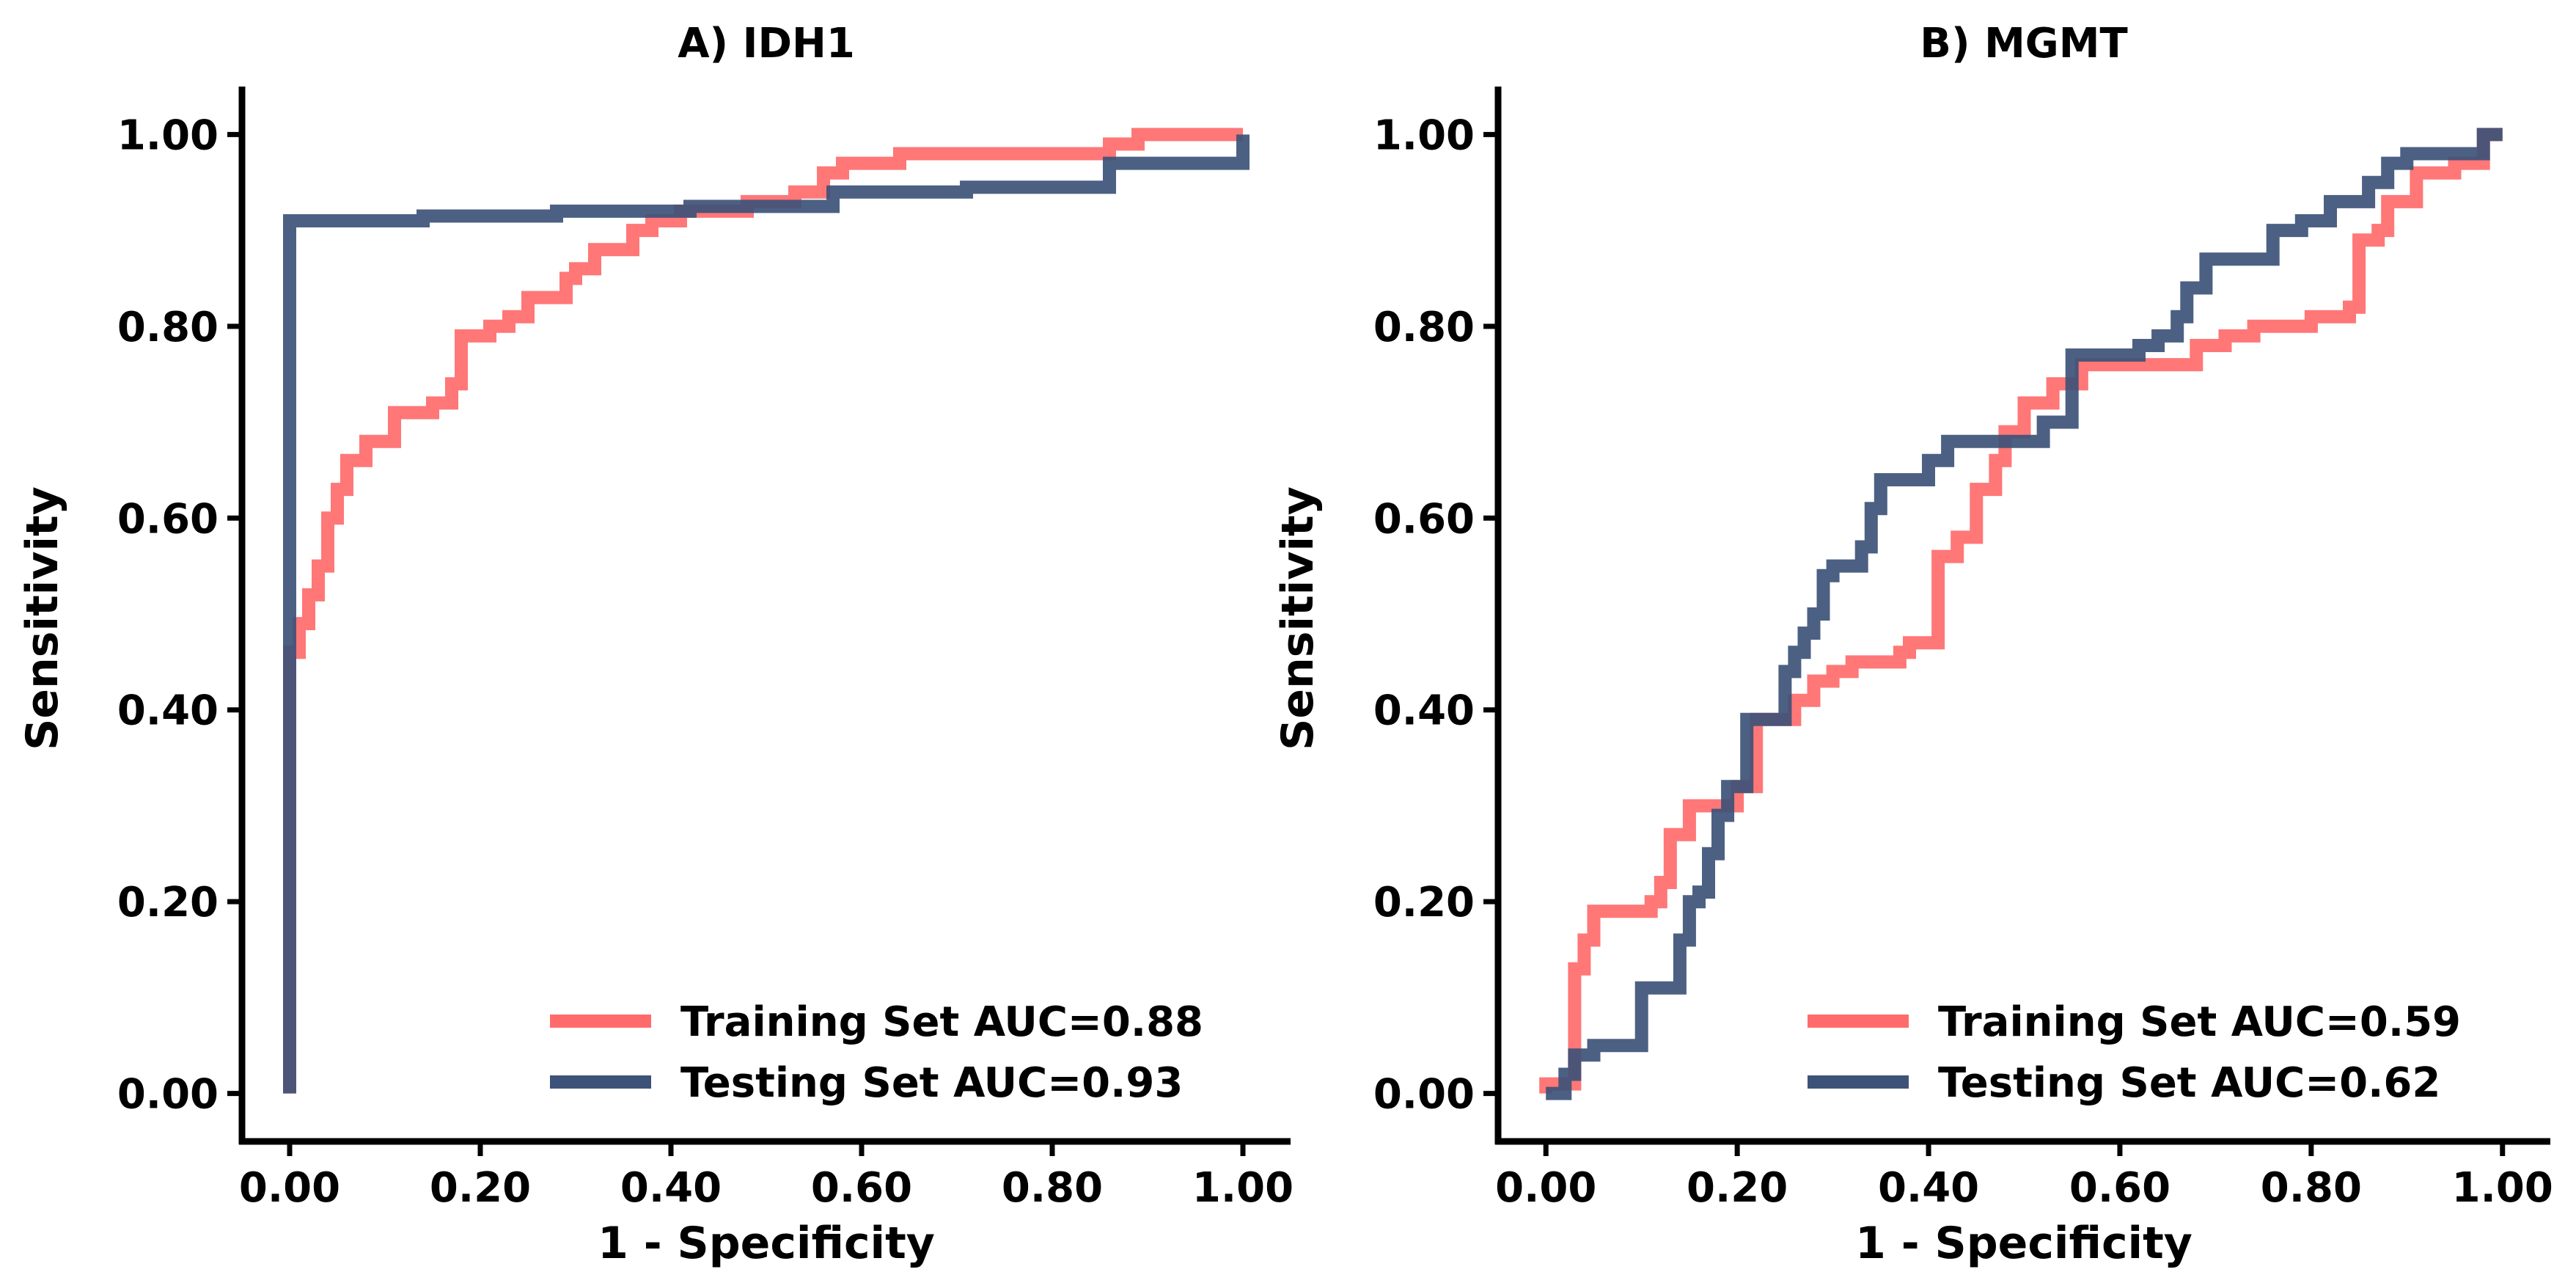  What do you see at coordinates (767, 43) in the screenshot?
I see `panel-a-title: A) IDH1` at bounding box center [767, 43].